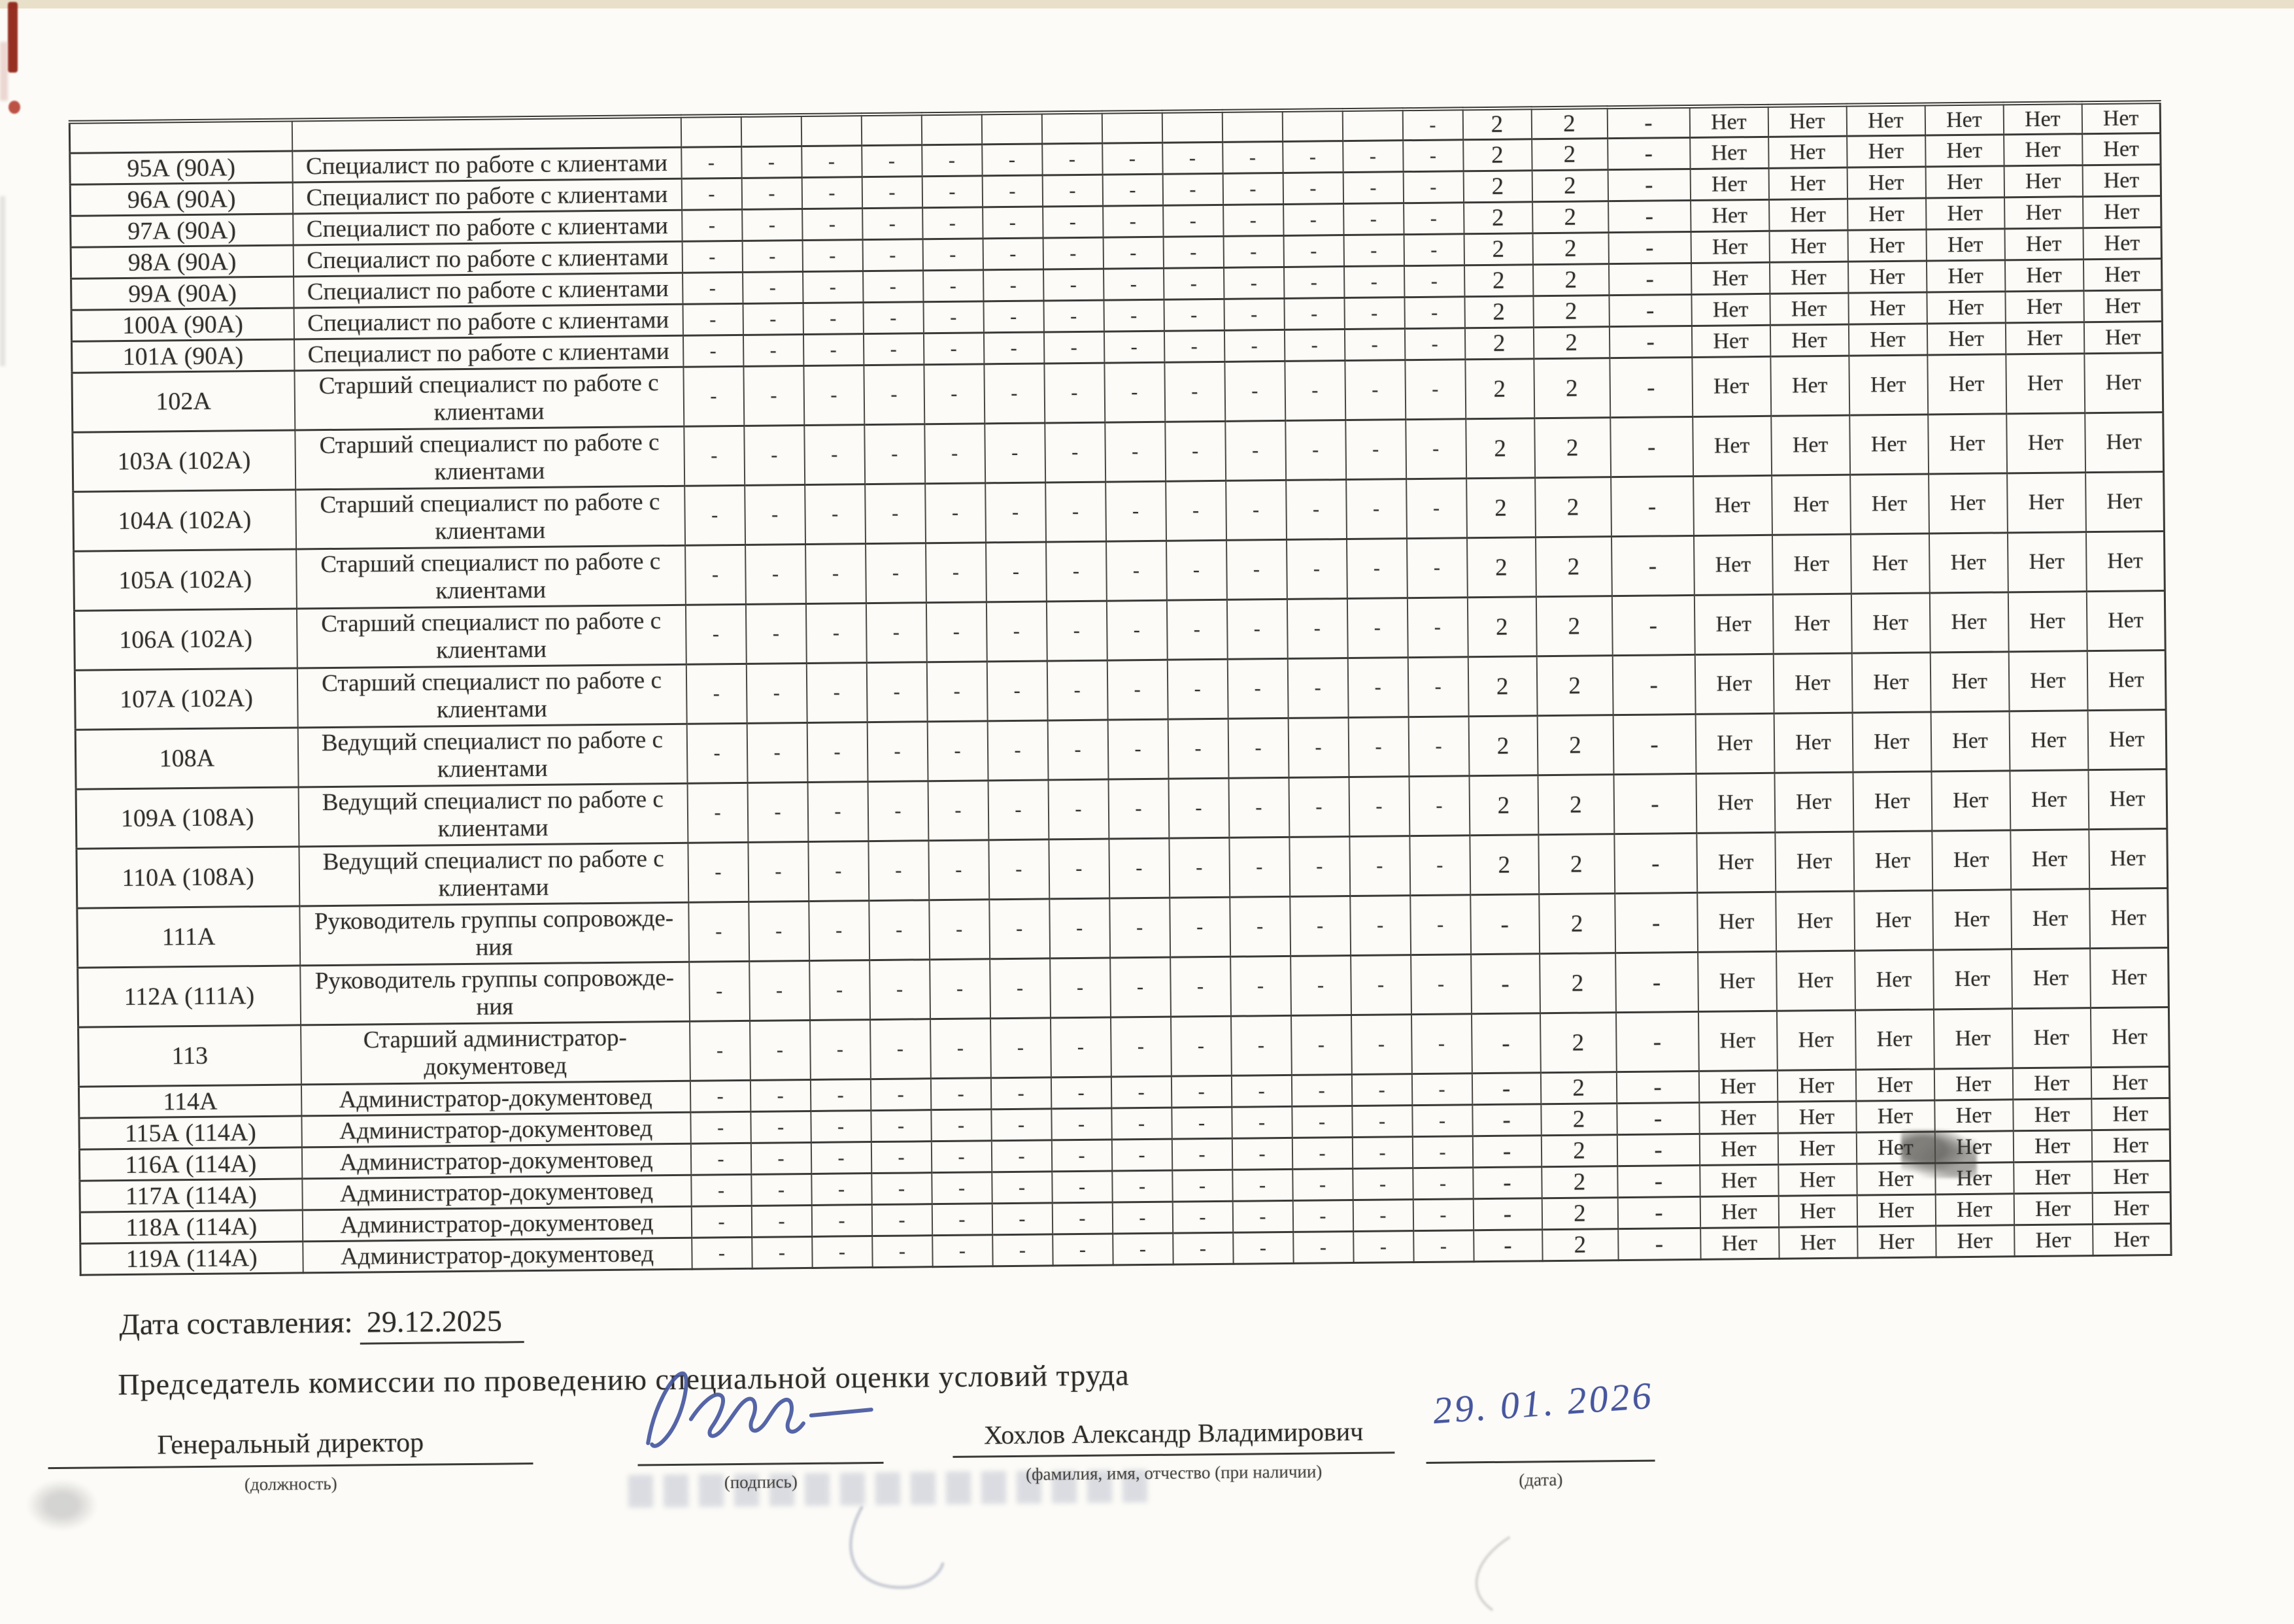  Describe the element at coordinates (13, 37) in the screenshot. I see `red-ink-mark` at that location.